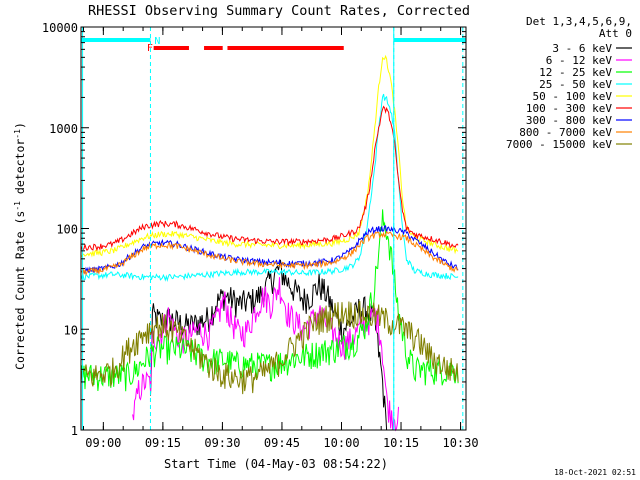 The width and height of the screenshot is (640, 480). What do you see at coordinates (579, 21) in the screenshot?
I see `legend-header-line1: Det 1,3,4,5,6,9,` at bounding box center [579, 21].